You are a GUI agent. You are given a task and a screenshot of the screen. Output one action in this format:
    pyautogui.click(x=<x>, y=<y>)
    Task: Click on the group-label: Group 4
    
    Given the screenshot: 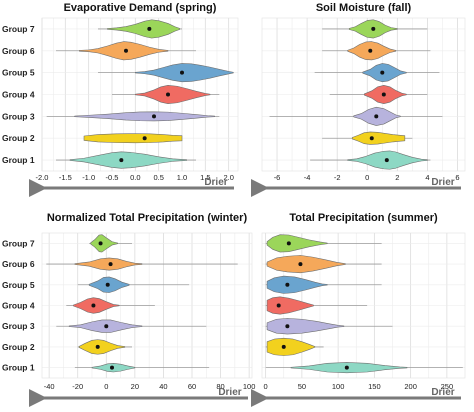 What is the action you would take?
    pyautogui.click(x=18, y=306)
    